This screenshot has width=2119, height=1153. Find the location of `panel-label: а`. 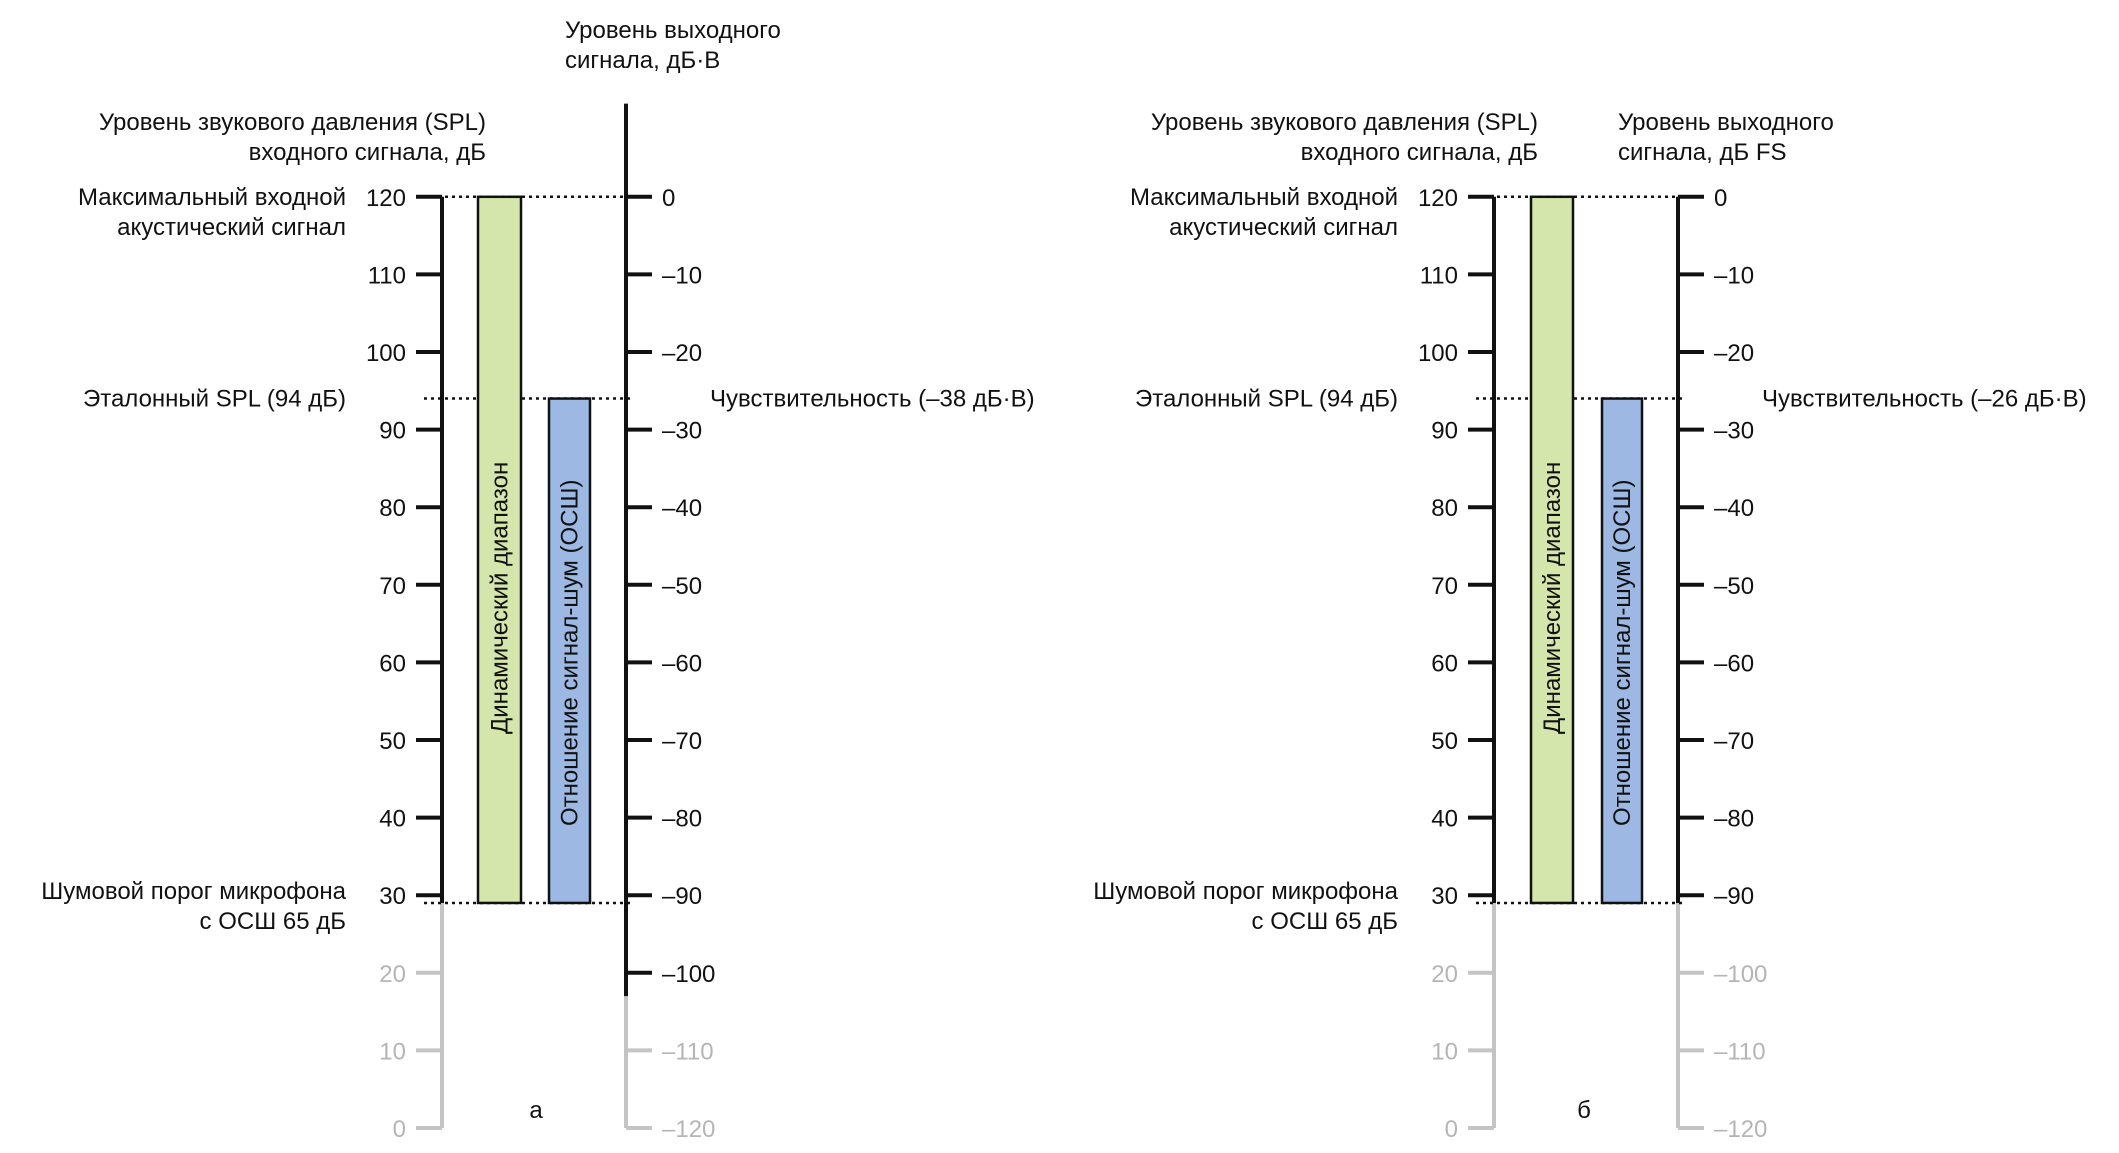

panel-label: а is located at coordinates (536, 1110).